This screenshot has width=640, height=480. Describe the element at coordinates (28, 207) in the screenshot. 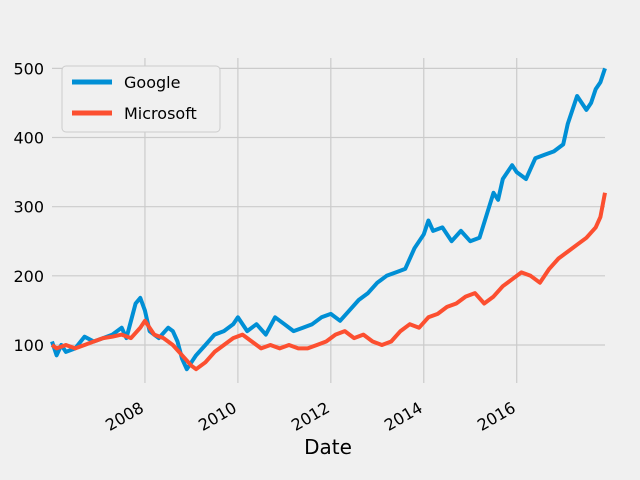

I see `y-tick-label: 300` at that location.